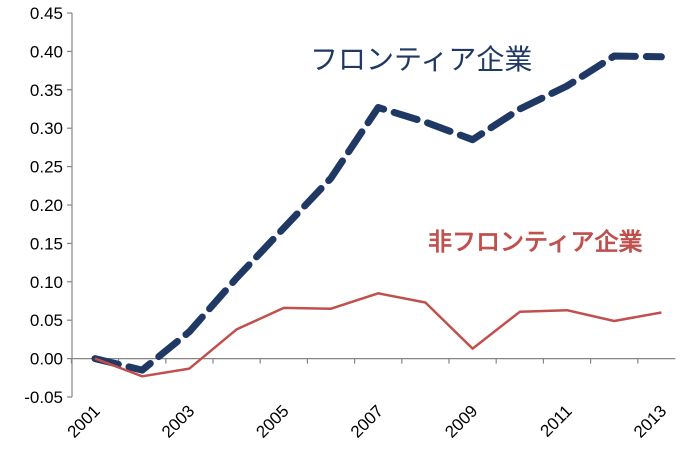 This screenshot has width=688, height=466. I want to click on y-tick-label: -0.05, so click(43, 397).